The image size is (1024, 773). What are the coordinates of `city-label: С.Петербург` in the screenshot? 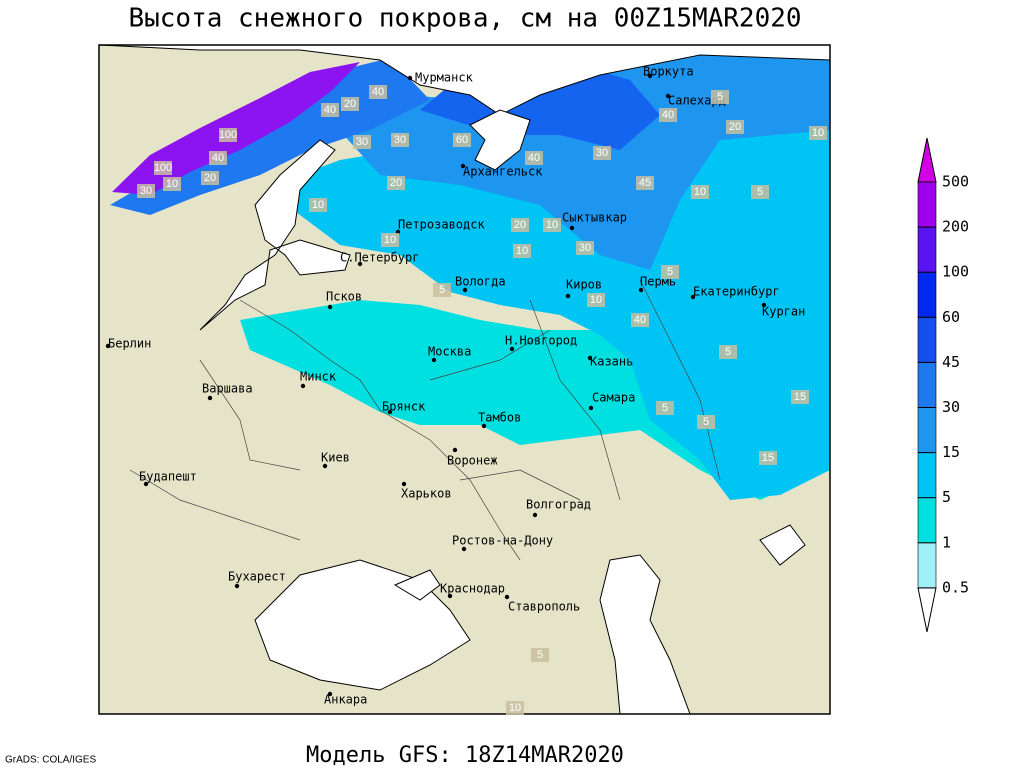 It's located at (379, 258).